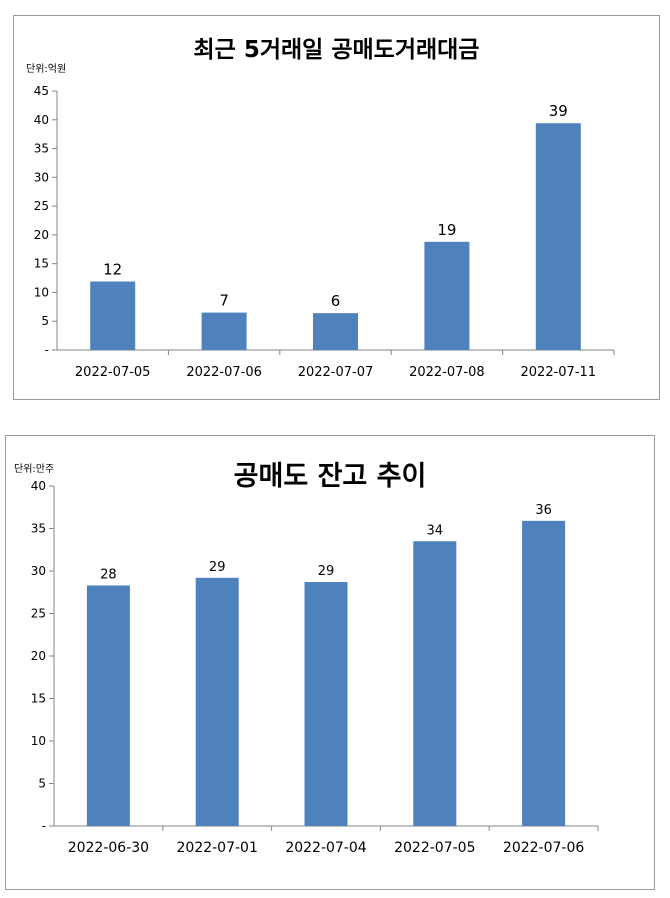 This screenshot has width=670, height=898. What do you see at coordinates (217, 848) in the screenshot?
I see `x-tick-label: 2022-07-01` at bounding box center [217, 848].